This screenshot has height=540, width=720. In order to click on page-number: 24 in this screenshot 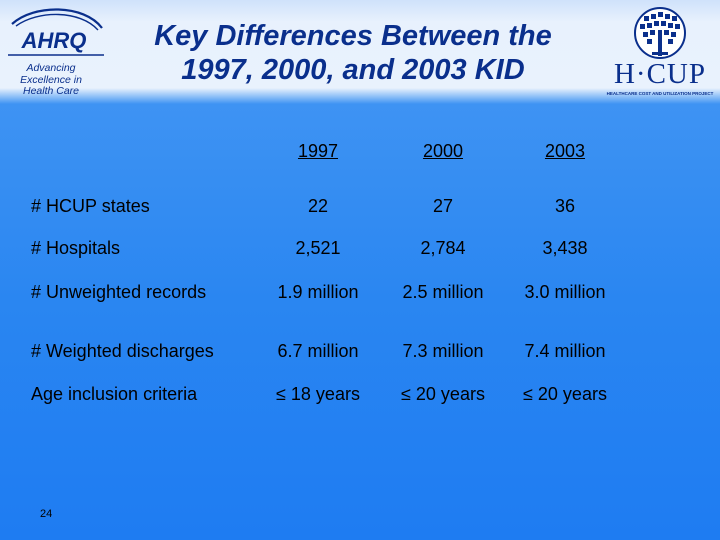, I will do `click(46, 514)`.